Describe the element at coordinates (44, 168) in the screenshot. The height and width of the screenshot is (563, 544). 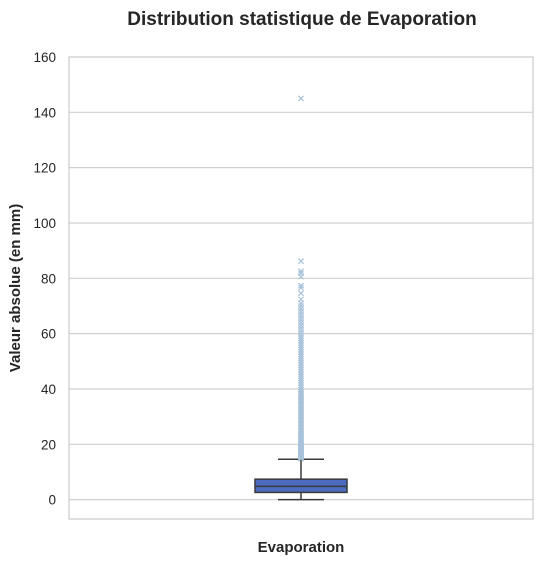
I see `y-tick-label-120: 120` at that location.